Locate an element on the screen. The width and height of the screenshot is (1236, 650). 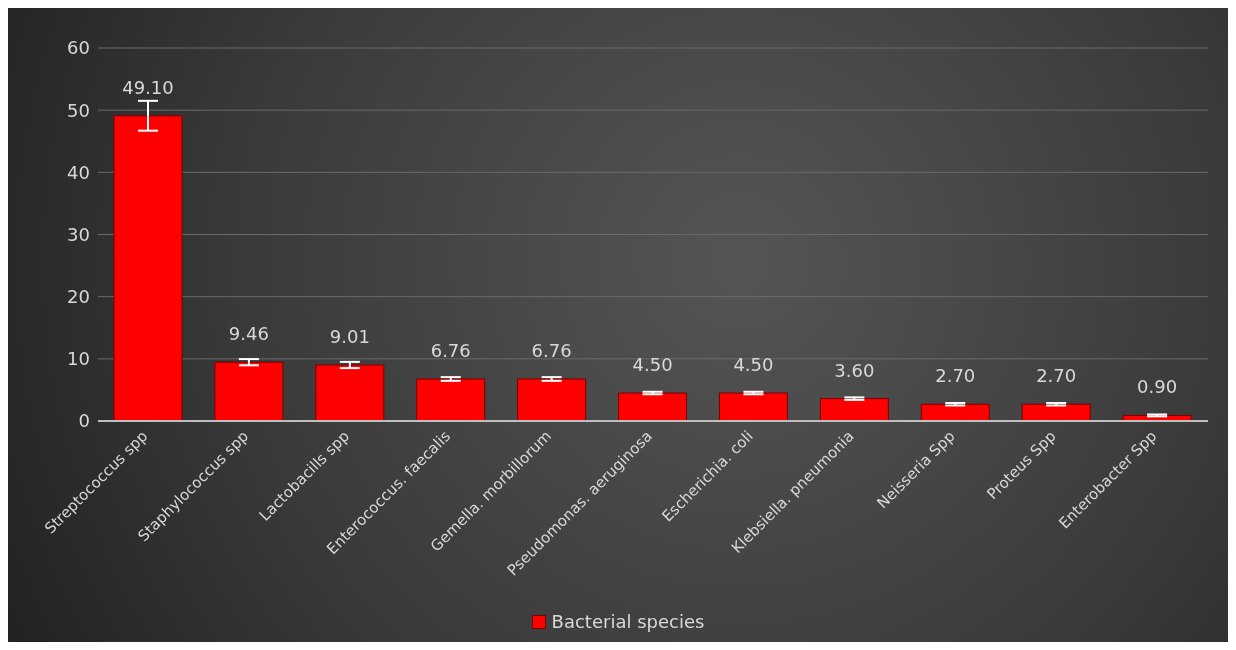
y-tick-label: 20 is located at coordinates (78, 297).